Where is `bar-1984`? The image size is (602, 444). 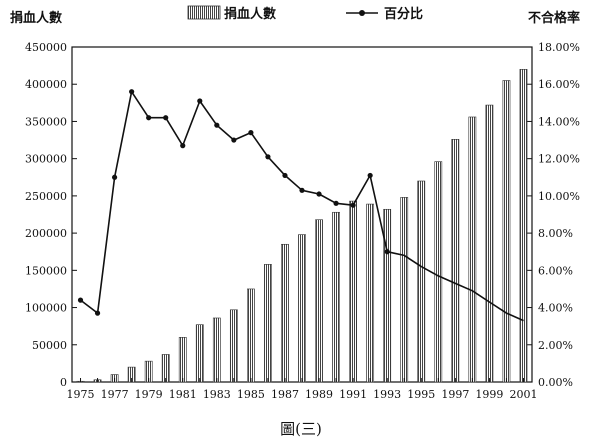
bar-1984 is located at coordinates (233, 346).